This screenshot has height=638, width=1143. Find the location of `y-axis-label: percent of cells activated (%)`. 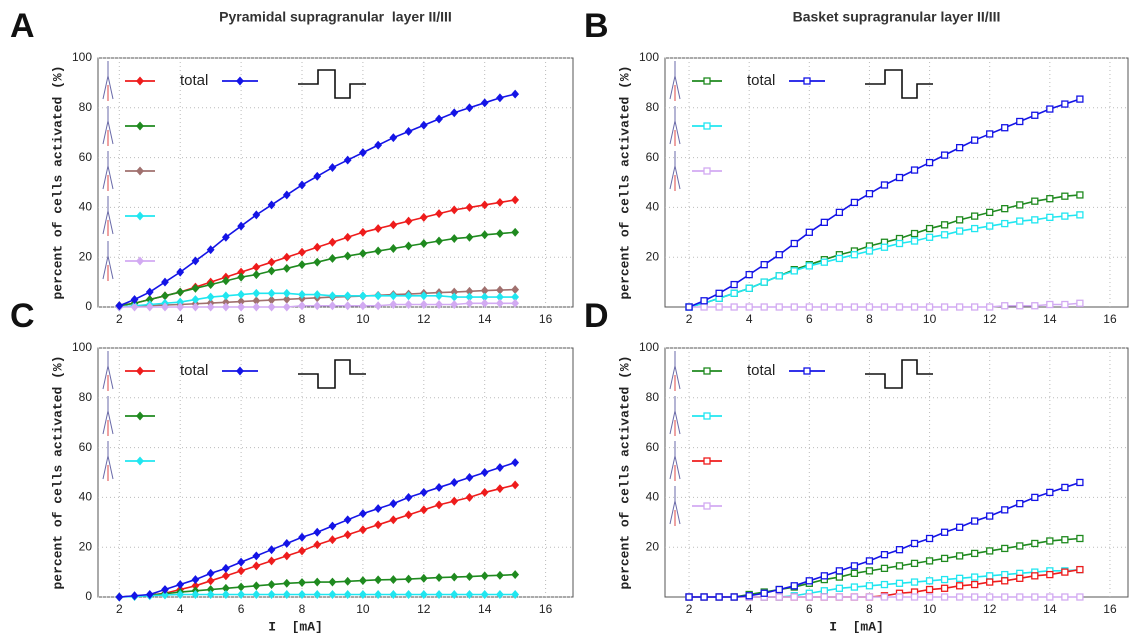

y-axis-label: percent of cells activated (%) is located at coordinates (57, 182).